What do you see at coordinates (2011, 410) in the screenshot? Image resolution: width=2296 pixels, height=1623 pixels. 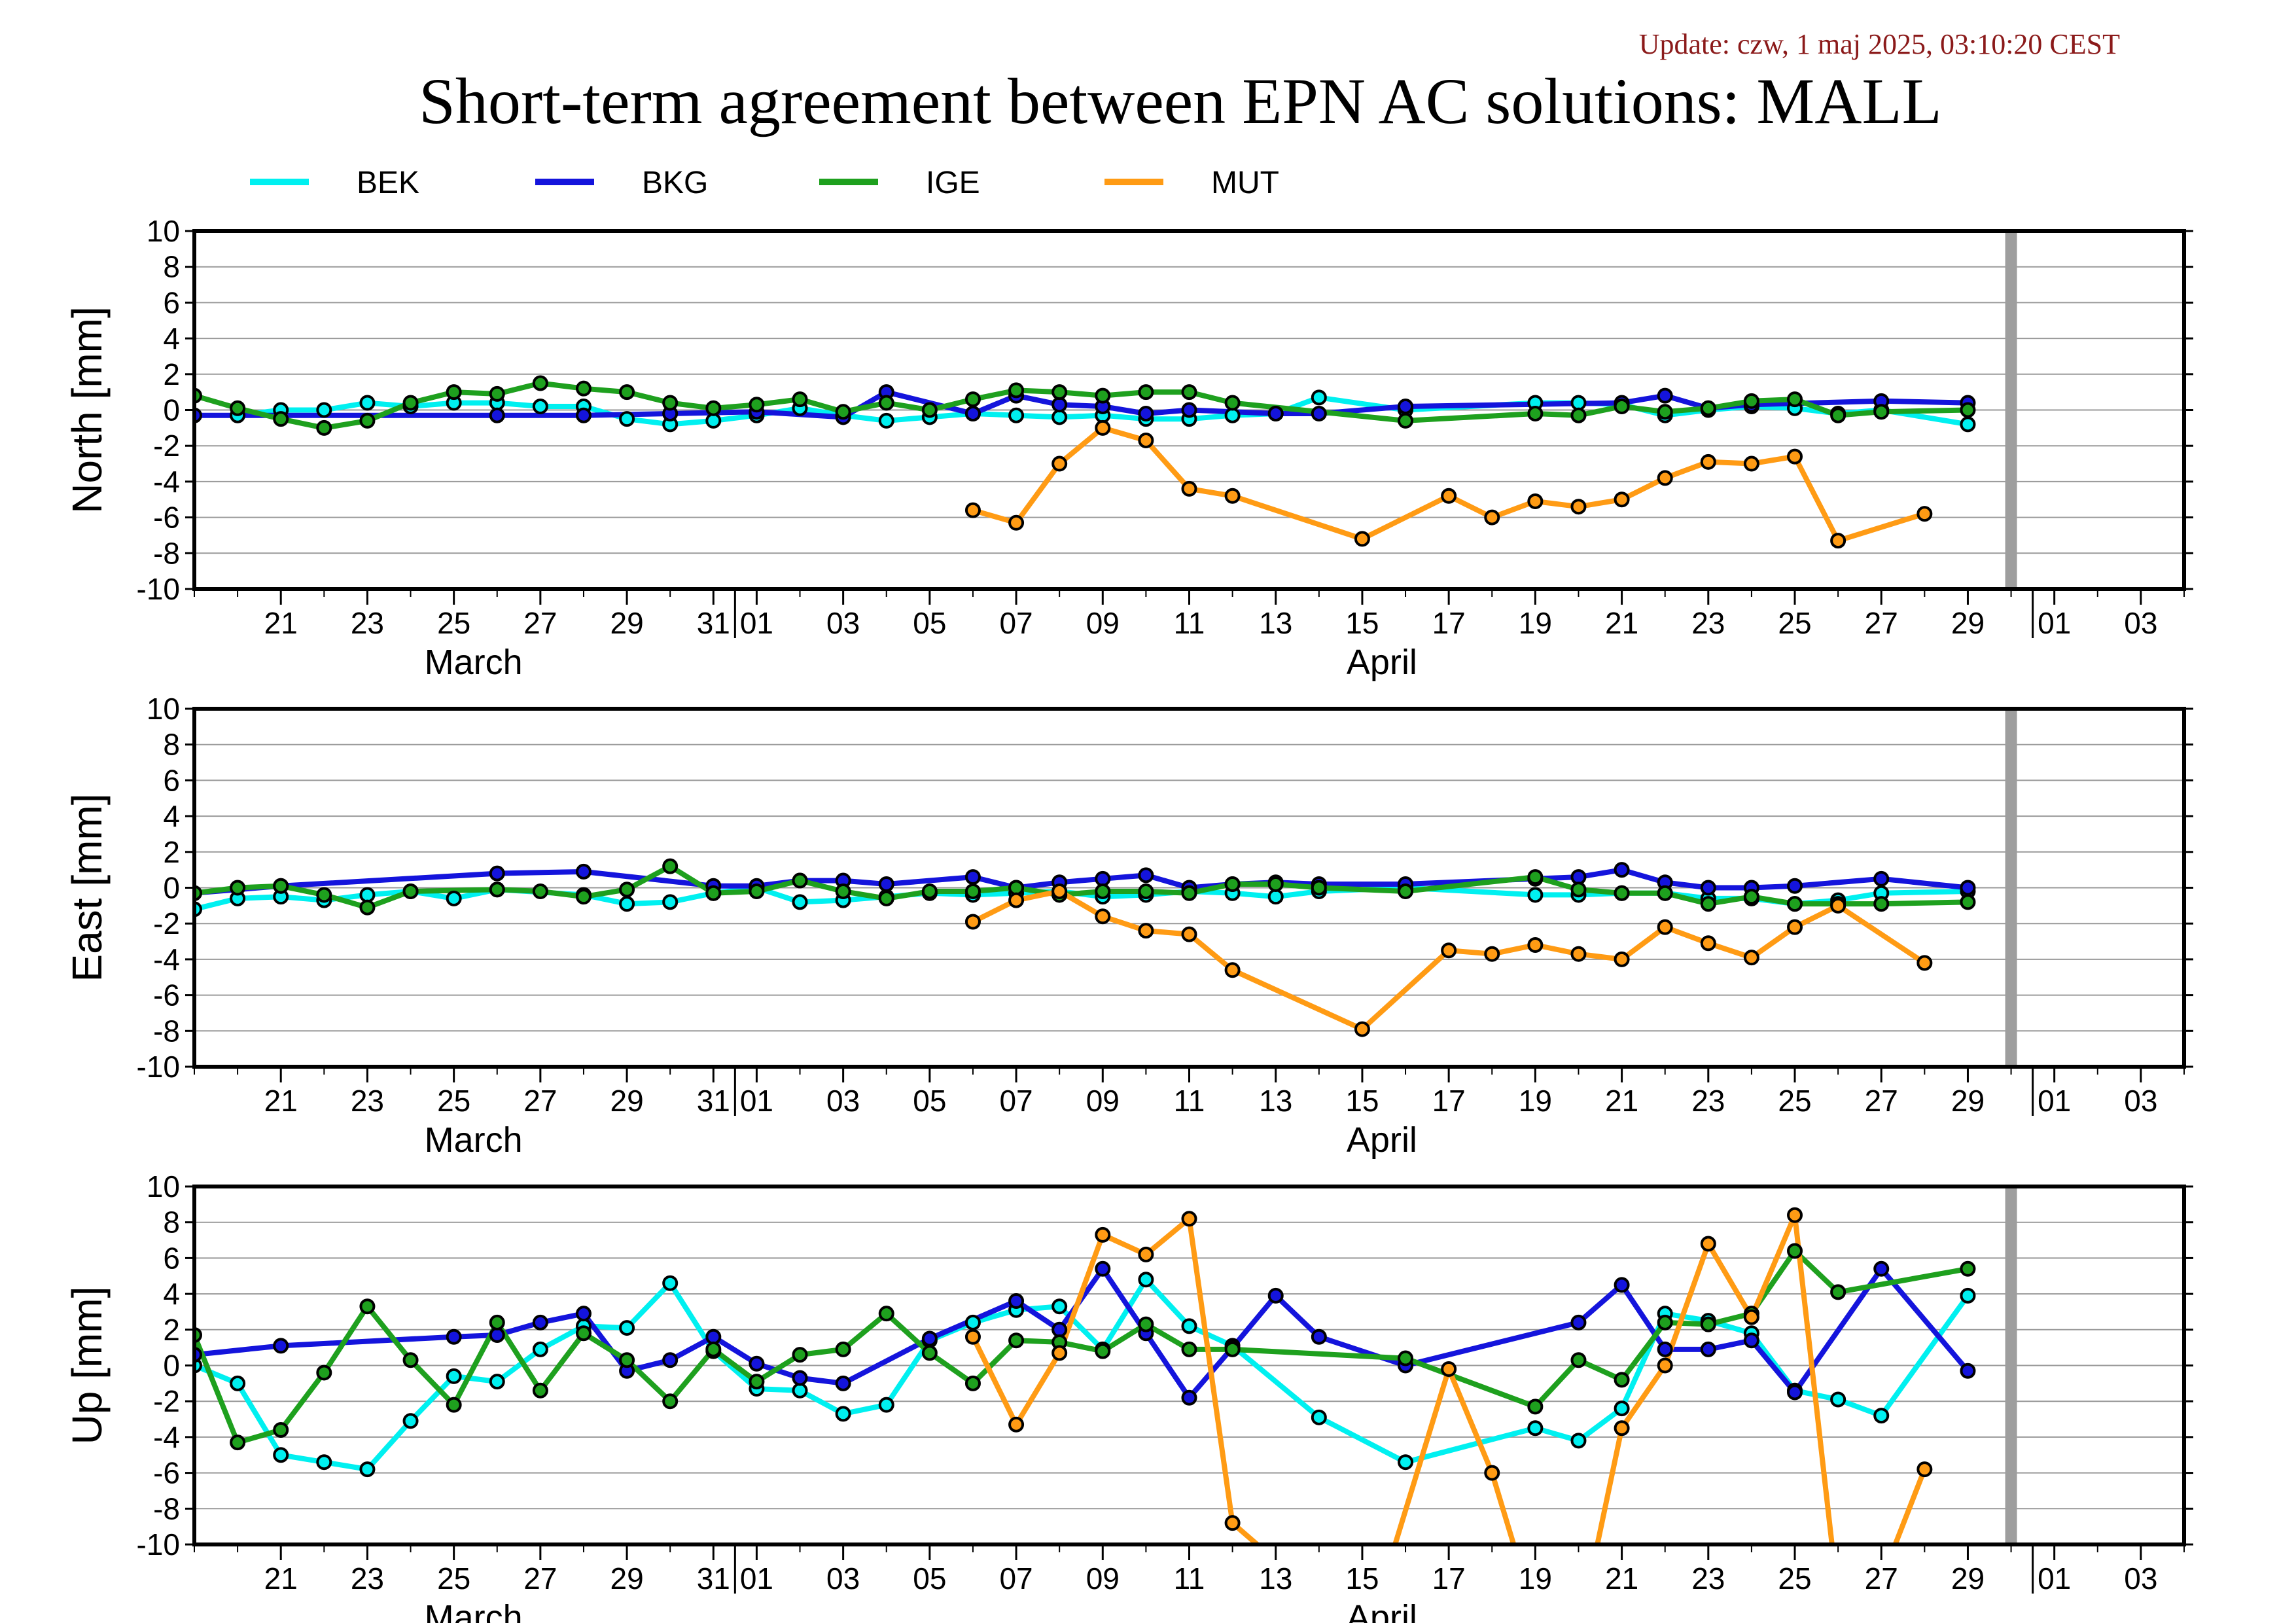 I see `current-day-marker` at bounding box center [2011, 410].